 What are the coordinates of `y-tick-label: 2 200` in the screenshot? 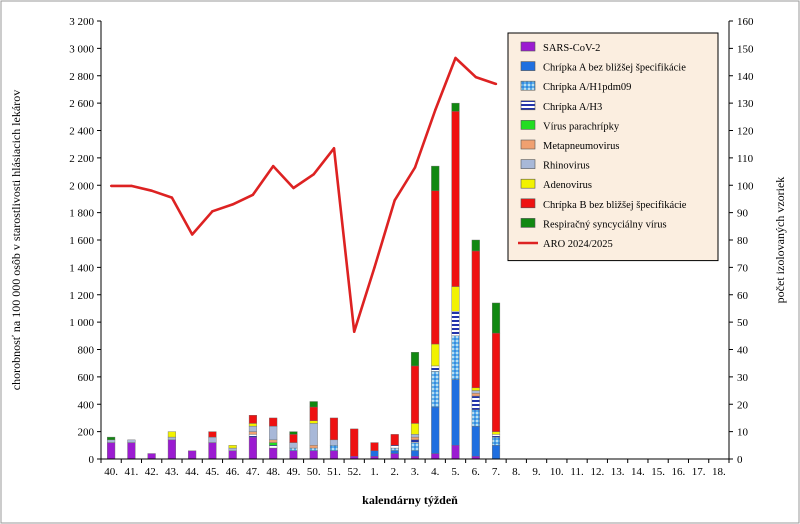 It's located at (81, 159).